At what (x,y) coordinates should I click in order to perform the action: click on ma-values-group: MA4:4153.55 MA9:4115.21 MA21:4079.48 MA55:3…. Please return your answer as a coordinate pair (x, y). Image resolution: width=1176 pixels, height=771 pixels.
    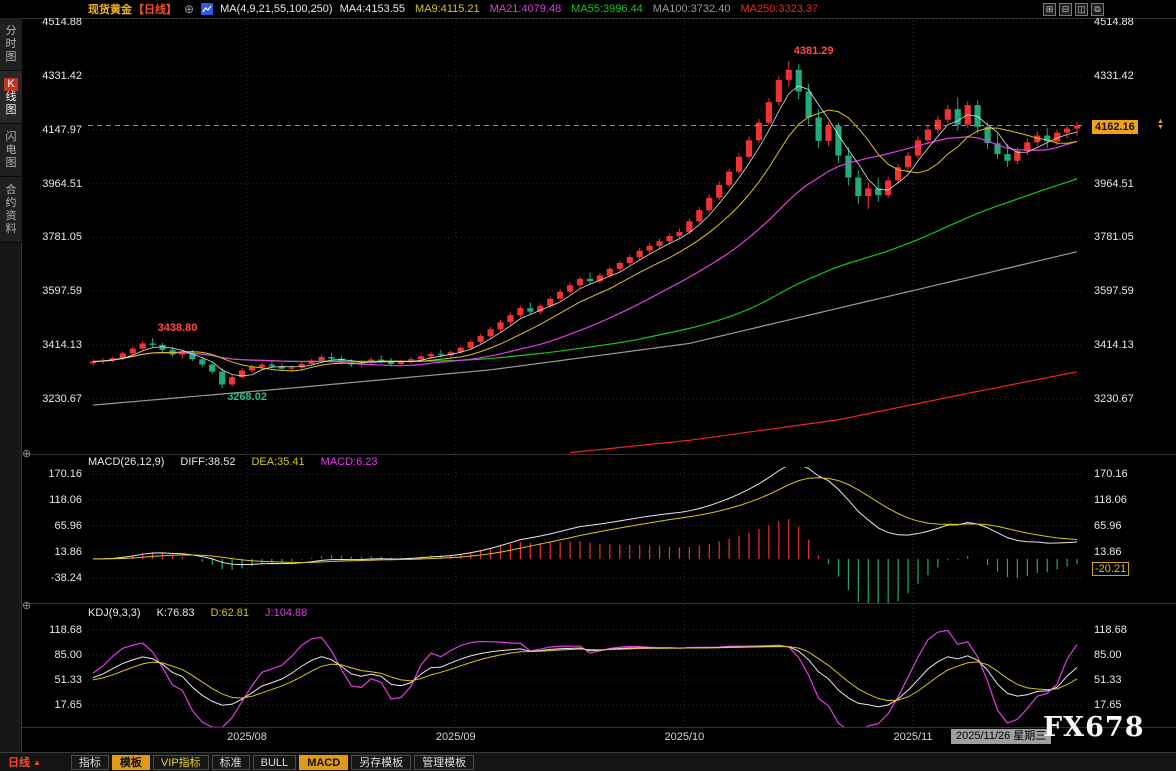
    Looking at the image, I should click on (579, 9).